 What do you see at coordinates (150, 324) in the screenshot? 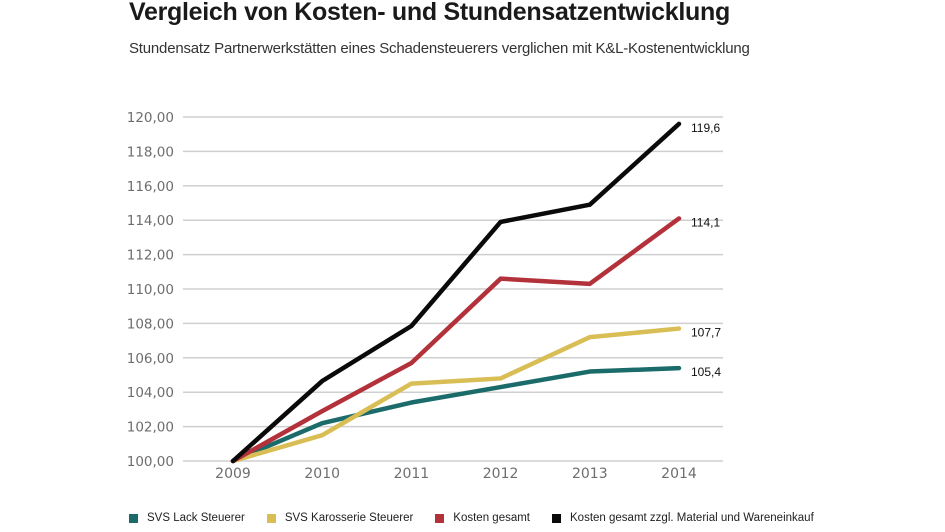
I see `y-tick-label: 108,00` at bounding box center [150, 324].